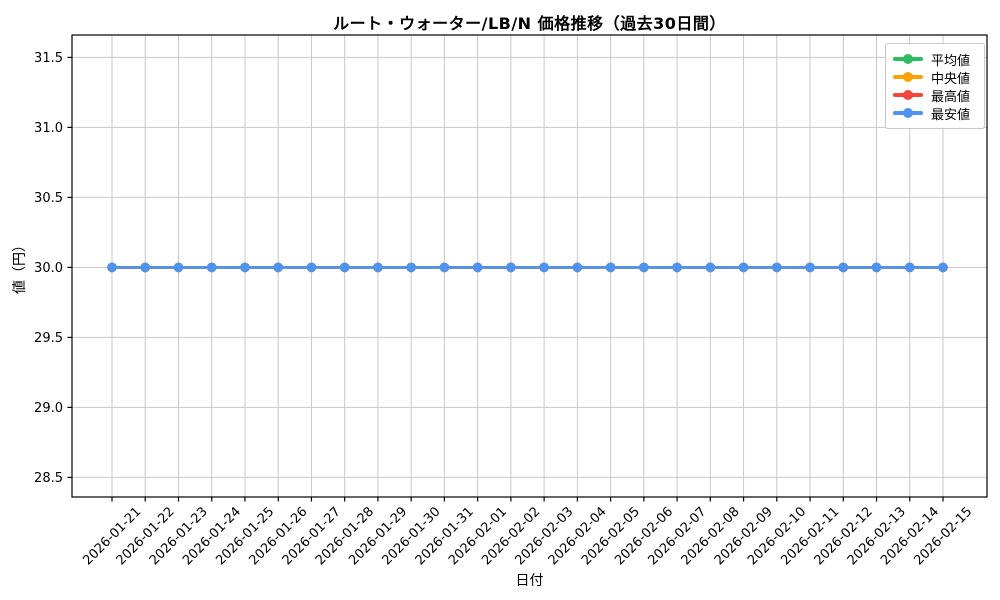 Image resolution: width=1000 pixels, height=600 pixels. I want to click on legend-item: 平均値, so click(935, 59).